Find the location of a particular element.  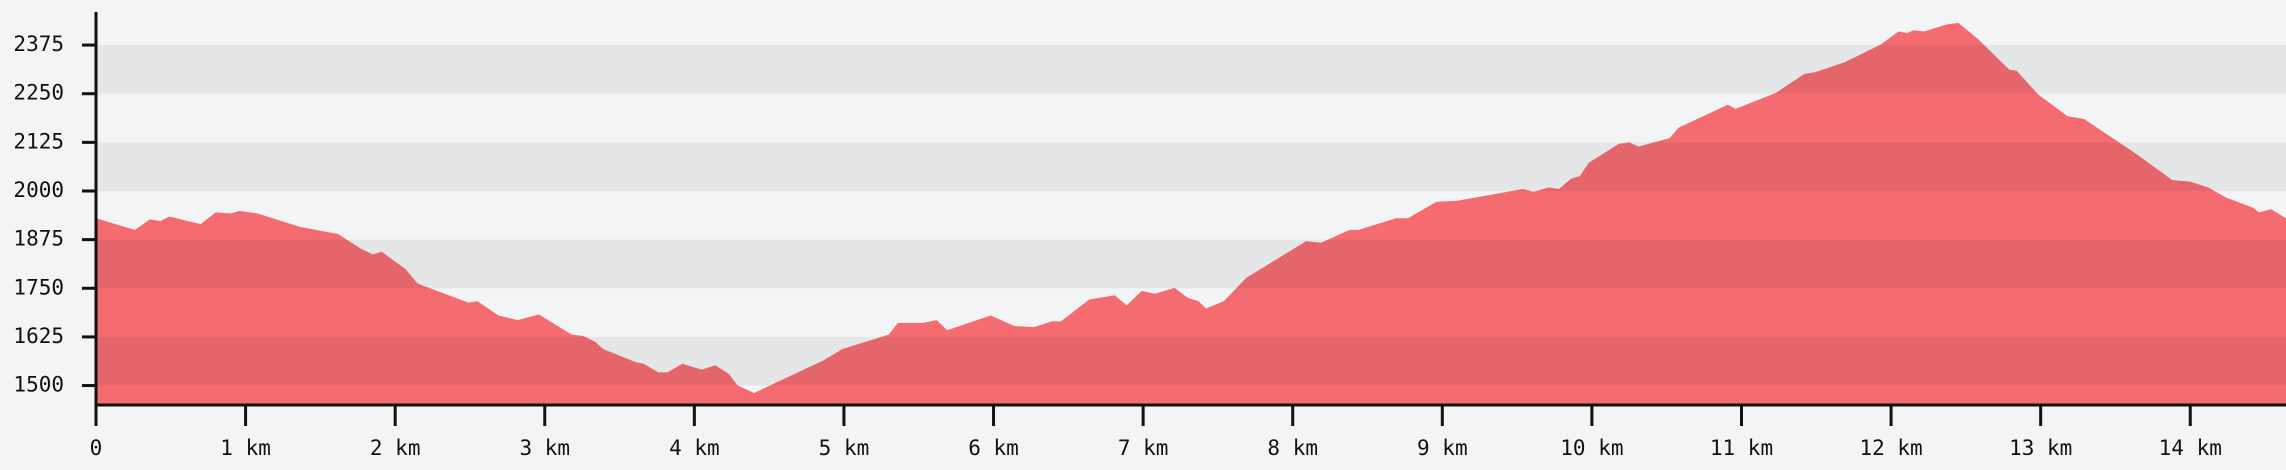

x-tick-label: 6 km is located at coordinates (993, 448).